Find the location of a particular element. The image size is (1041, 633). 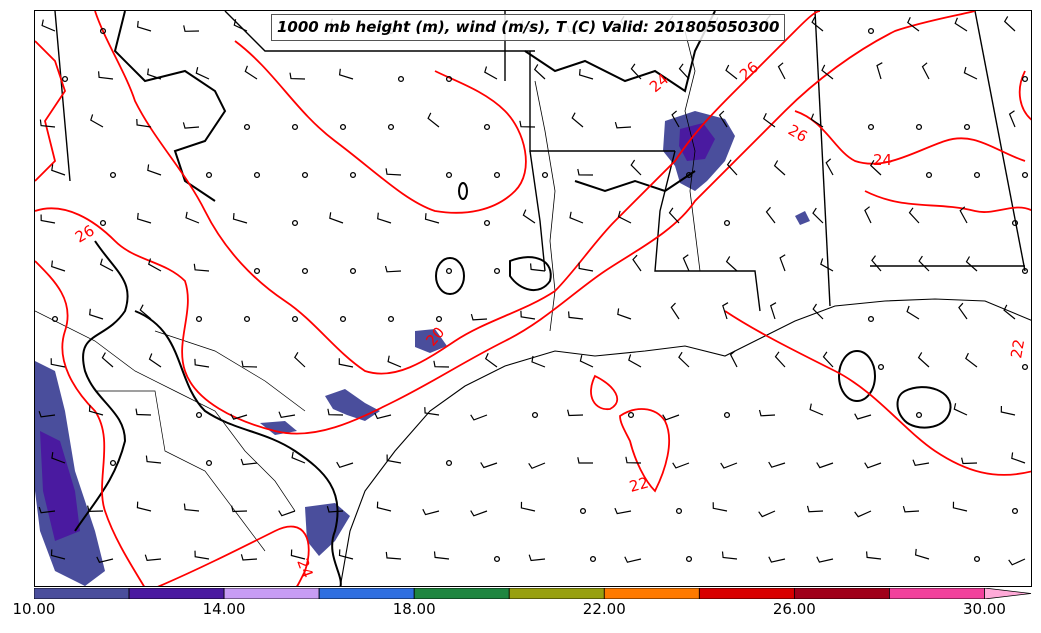

county-lines is located at coordinates (170, 431).